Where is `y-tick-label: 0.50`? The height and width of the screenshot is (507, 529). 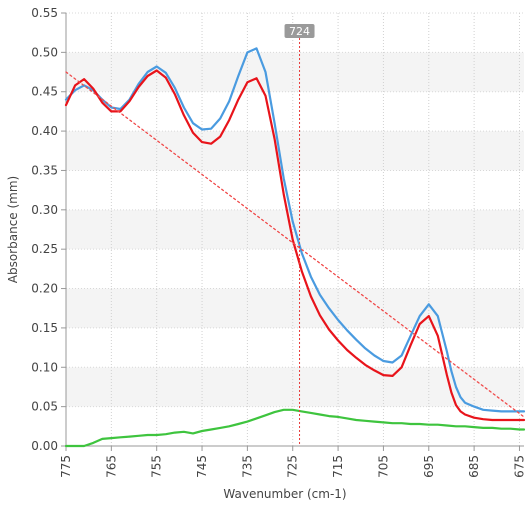
y-tick-label: 0.50 is located at coordinates (44, 52).